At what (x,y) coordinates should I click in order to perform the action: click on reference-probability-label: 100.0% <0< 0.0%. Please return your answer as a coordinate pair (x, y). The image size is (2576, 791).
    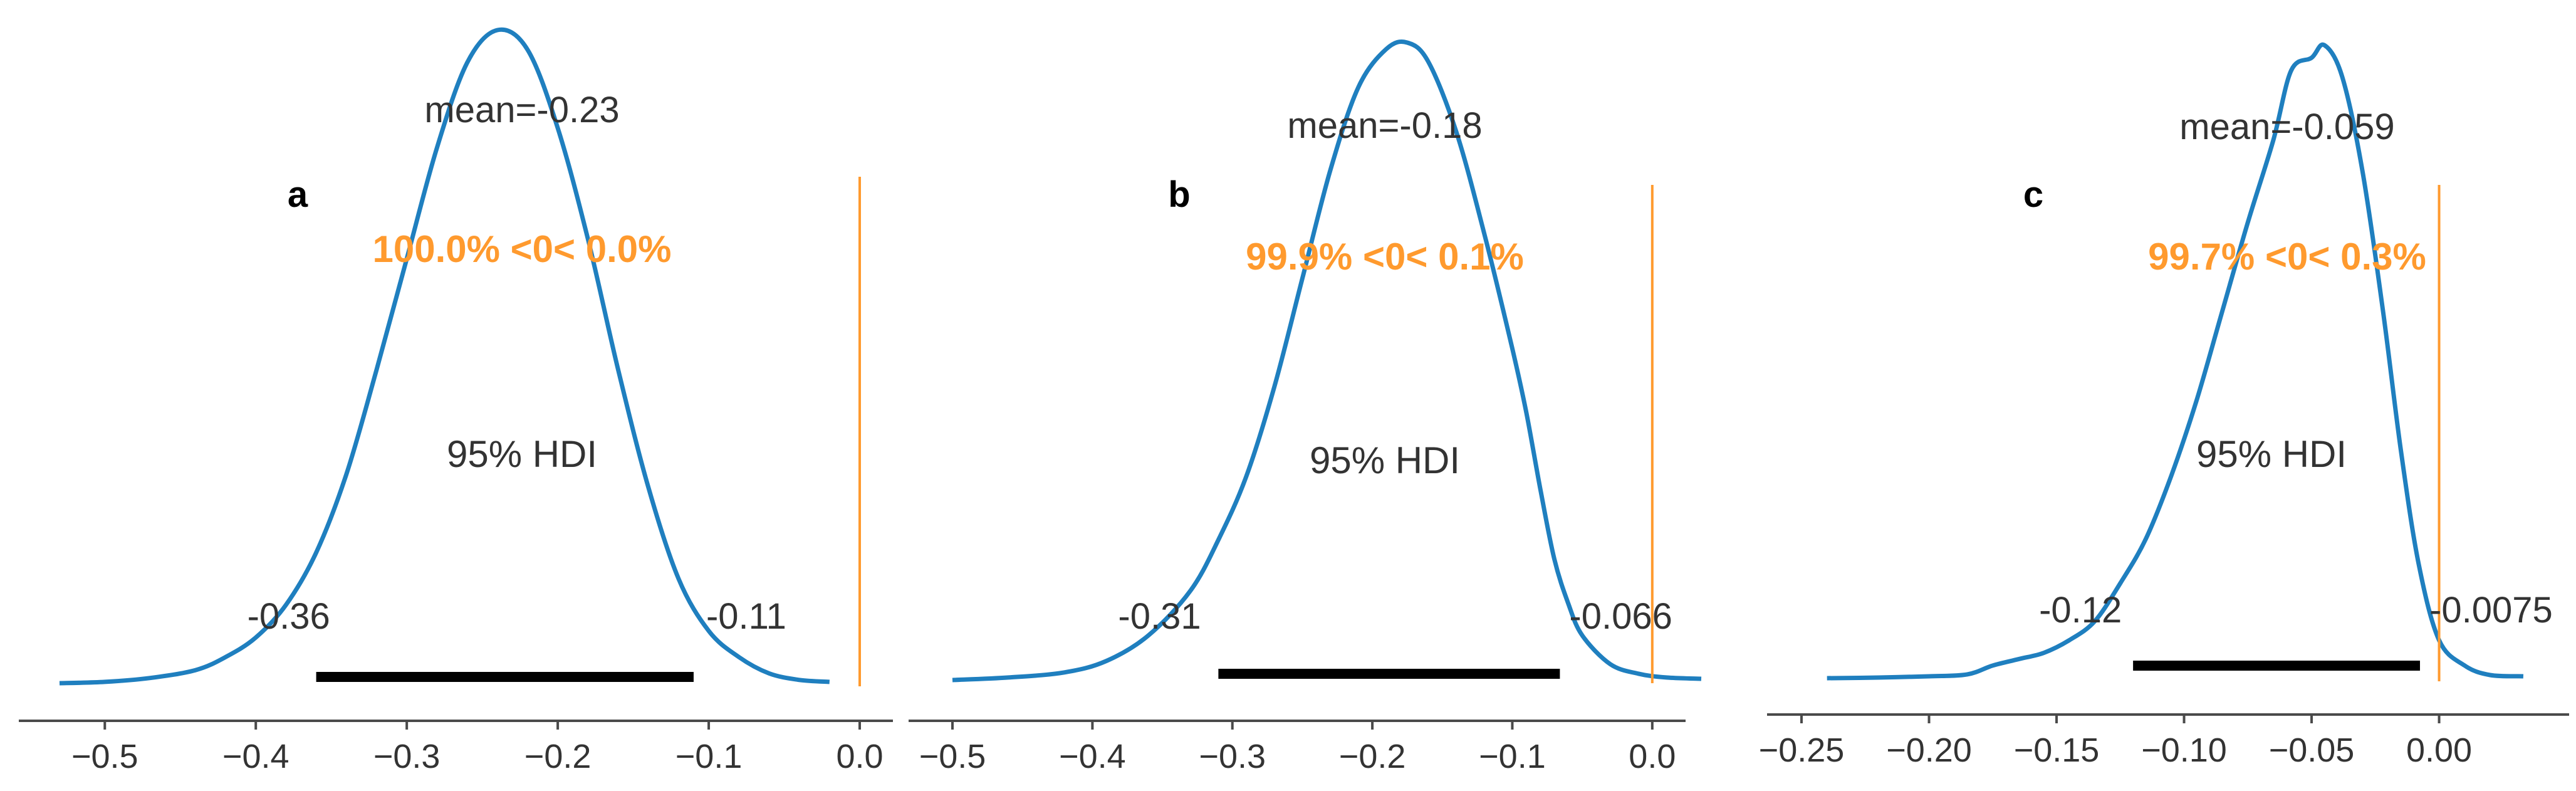
    Looking at the image, I should click on (521, 249).